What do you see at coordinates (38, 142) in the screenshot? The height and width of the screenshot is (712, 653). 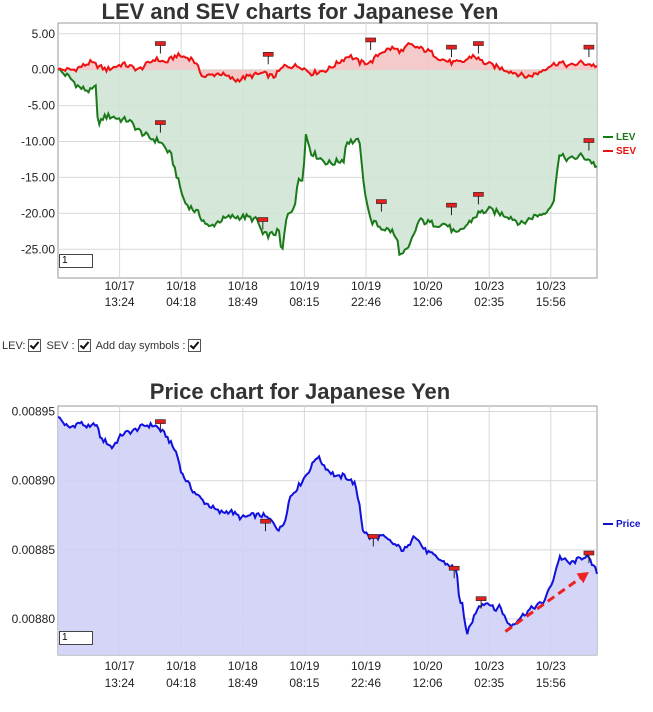 I see `y-tick-label: -10.00` at bounding box center [38, 142].